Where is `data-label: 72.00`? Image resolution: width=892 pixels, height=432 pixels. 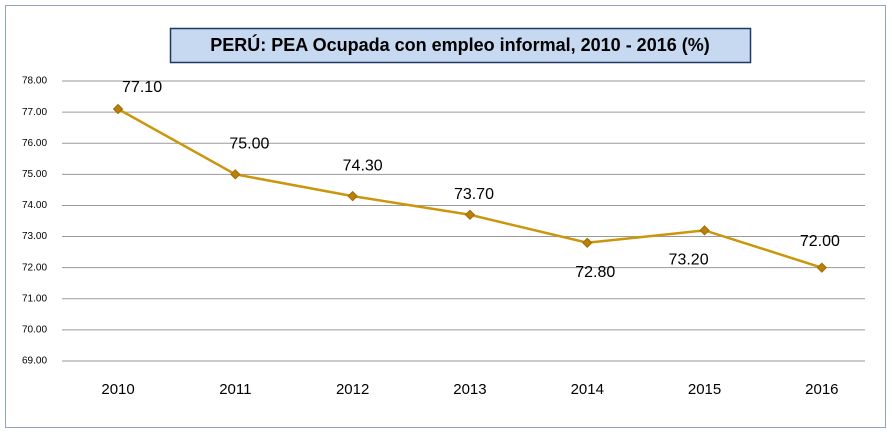
data-label: 72.00 is located at coordinates (820, 241).